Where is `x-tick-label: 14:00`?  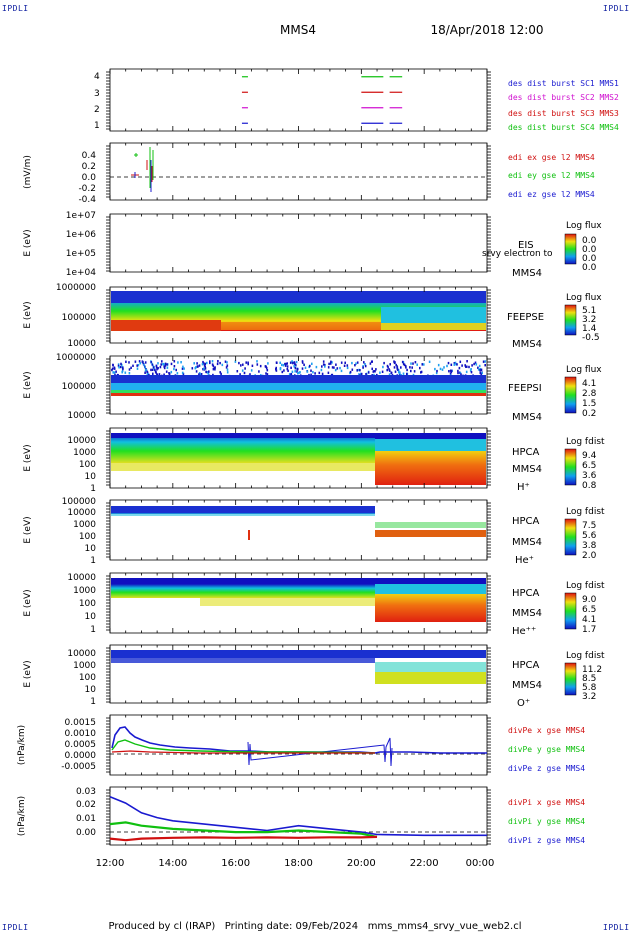
x-tick-label: 14:00 is located at coordinates (172, 863).